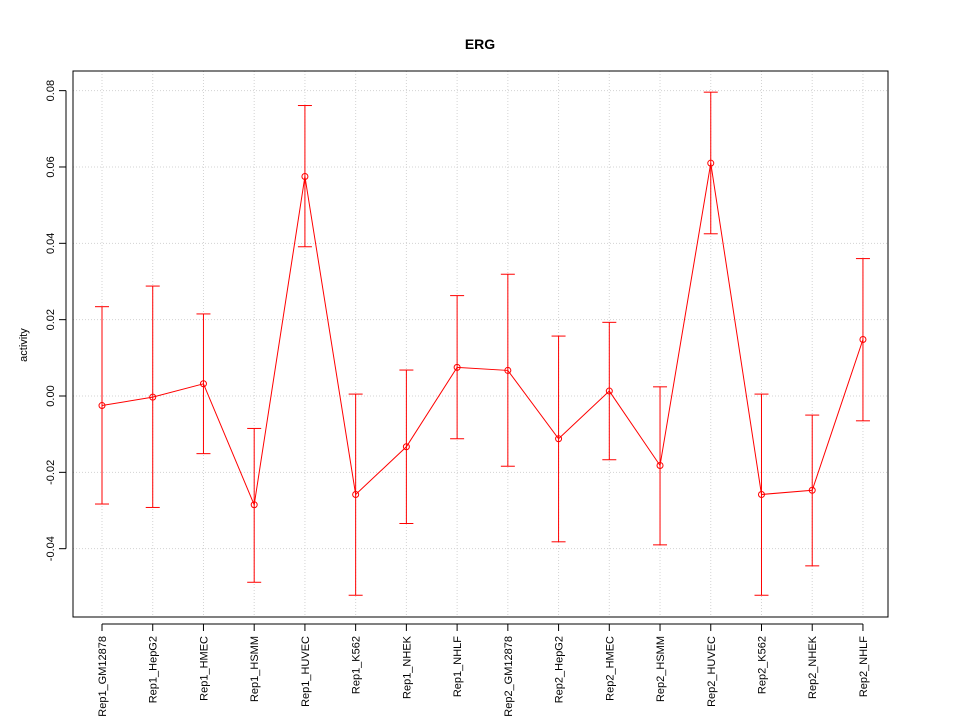 Image resolution: width=960 pixels, height=720 pixels. What do you see at coordinates (458, 666) in the screenshot?
I see `x-tick-label: Rep1_NHLF` at bounding box center [458, 666].